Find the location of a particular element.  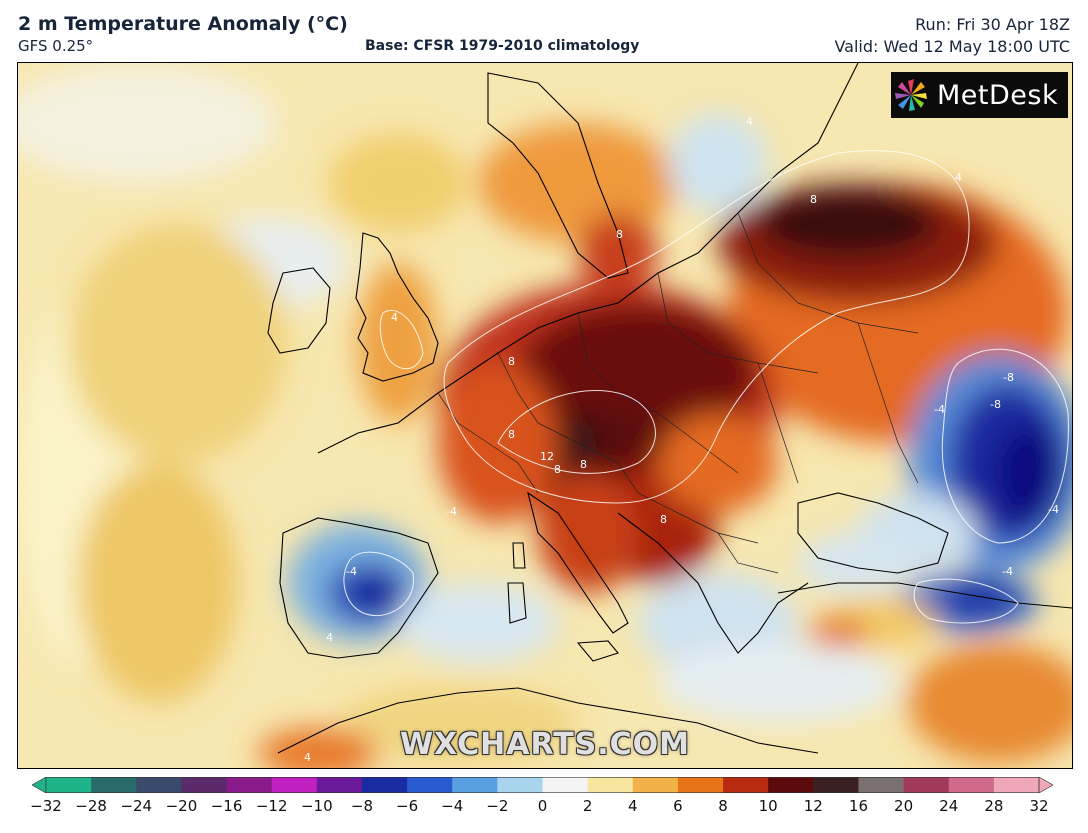

colorbar-tick-label: 28 is located at coordinates (994, 806).